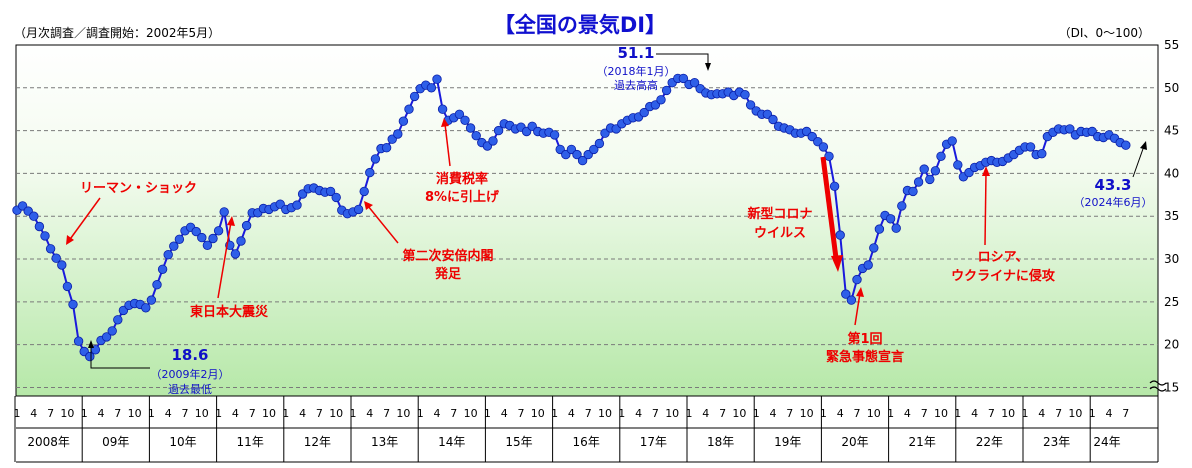 The width and height of the screenshot is (1192, 468). What do you see at coordinates (1075, 413) in the screenshot?
I see `month-label-15-10: 10` at bounding box center [1075, 413].